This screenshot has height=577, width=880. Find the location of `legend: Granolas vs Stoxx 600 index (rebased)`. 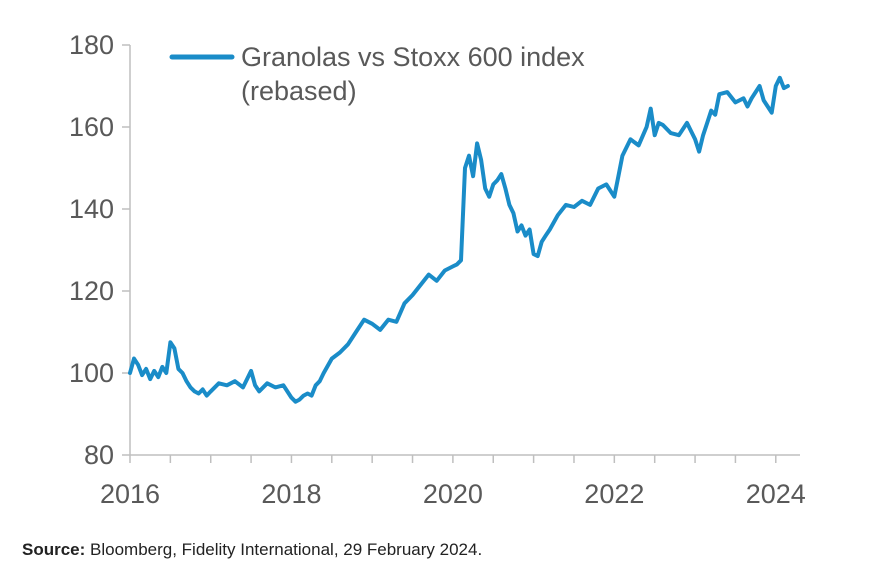

legend: Granolas vs Stoxx 600 index (rebased) is located at coordinates (377, 74).